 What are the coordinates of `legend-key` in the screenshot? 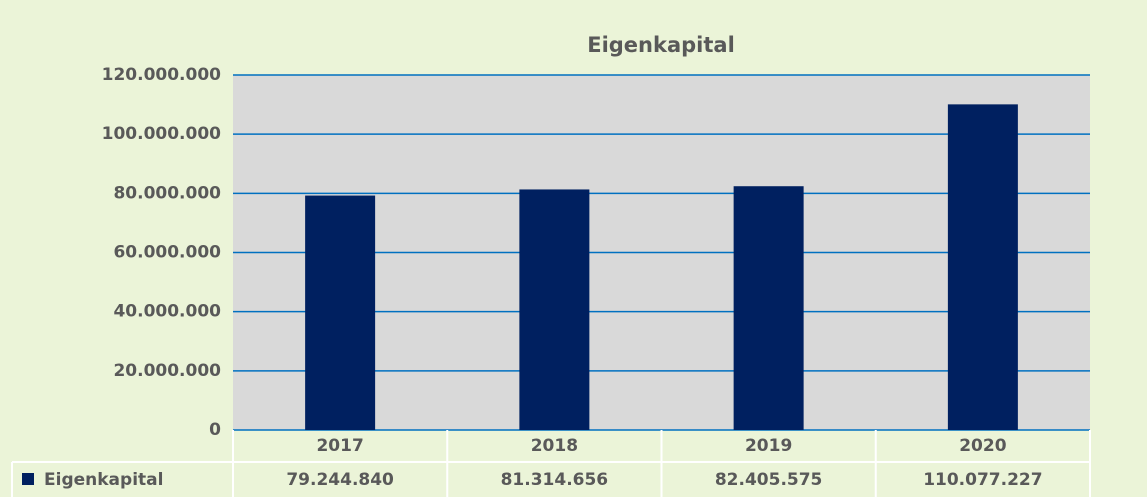 It's located at (28, 479).